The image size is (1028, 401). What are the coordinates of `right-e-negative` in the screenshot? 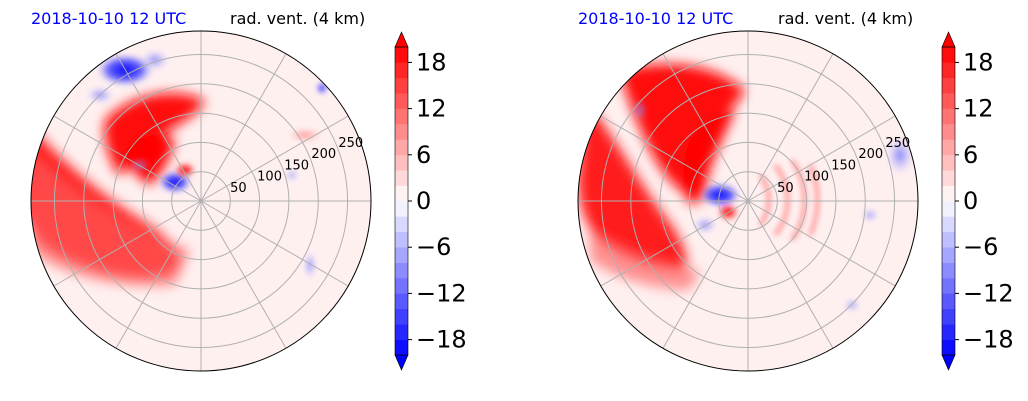 It's located at (870, 215).